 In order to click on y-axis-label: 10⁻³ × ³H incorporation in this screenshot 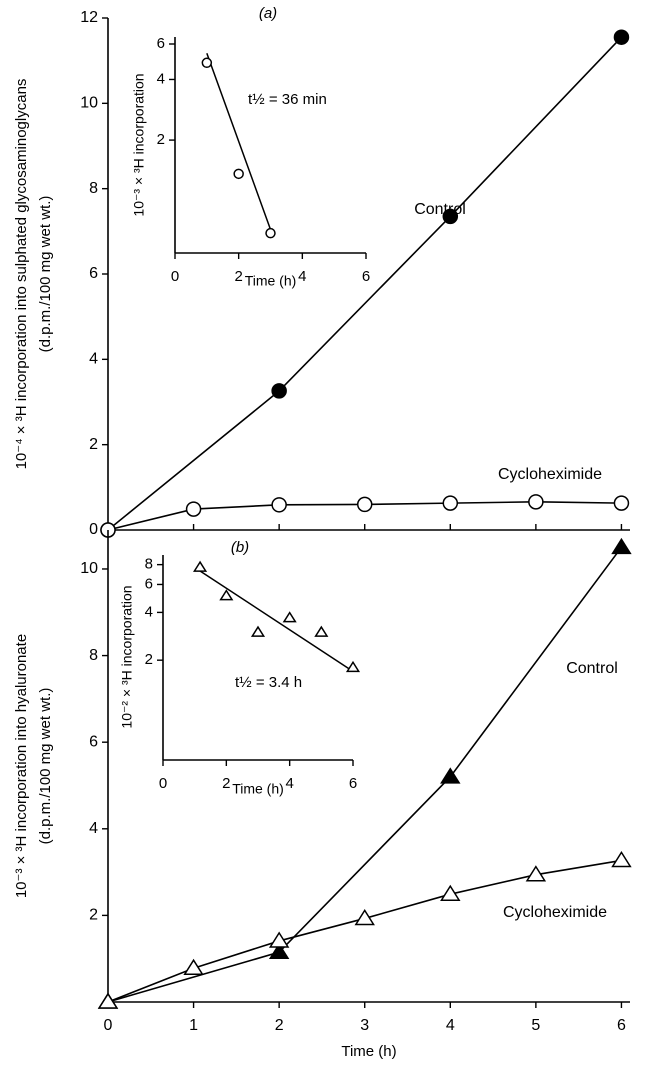, I will do `click(139, 144)`.